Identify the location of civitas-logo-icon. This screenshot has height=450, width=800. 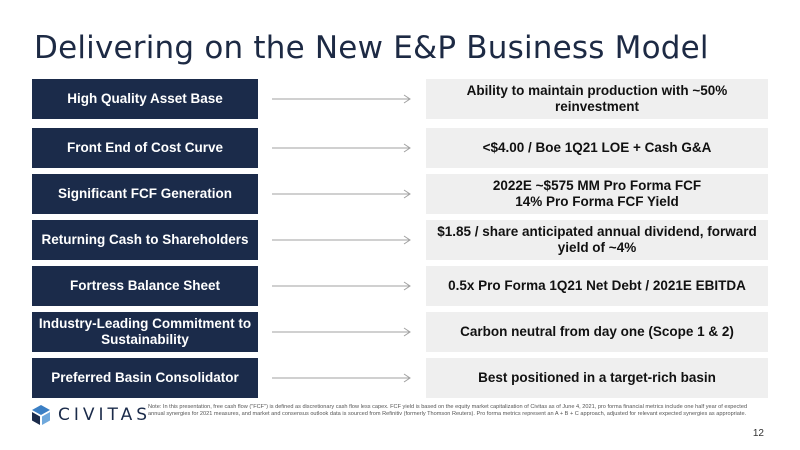
(41, 415).